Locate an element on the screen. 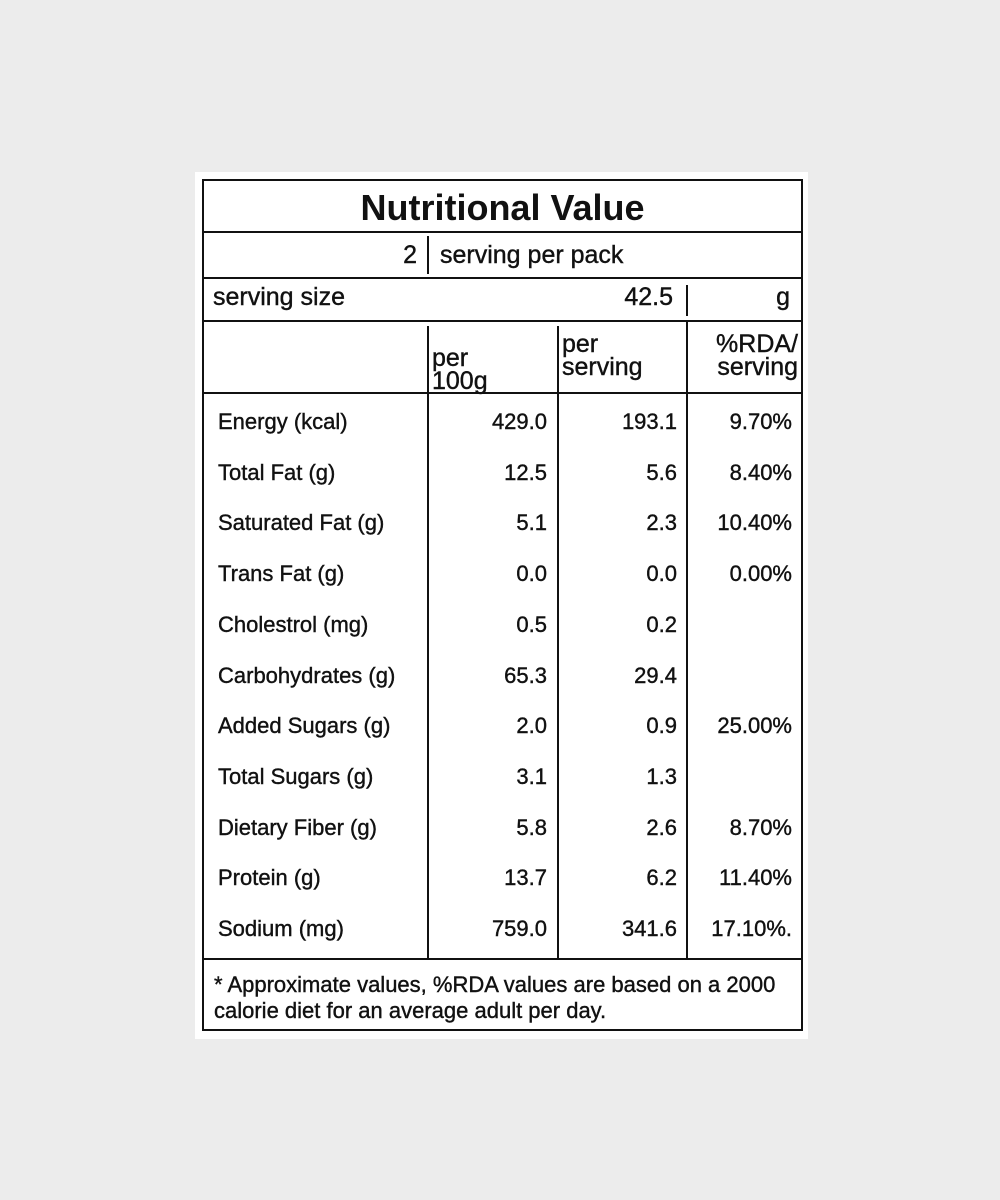  nutrient-name: Cholestrol (mg) is located at coordinates (293, 624).